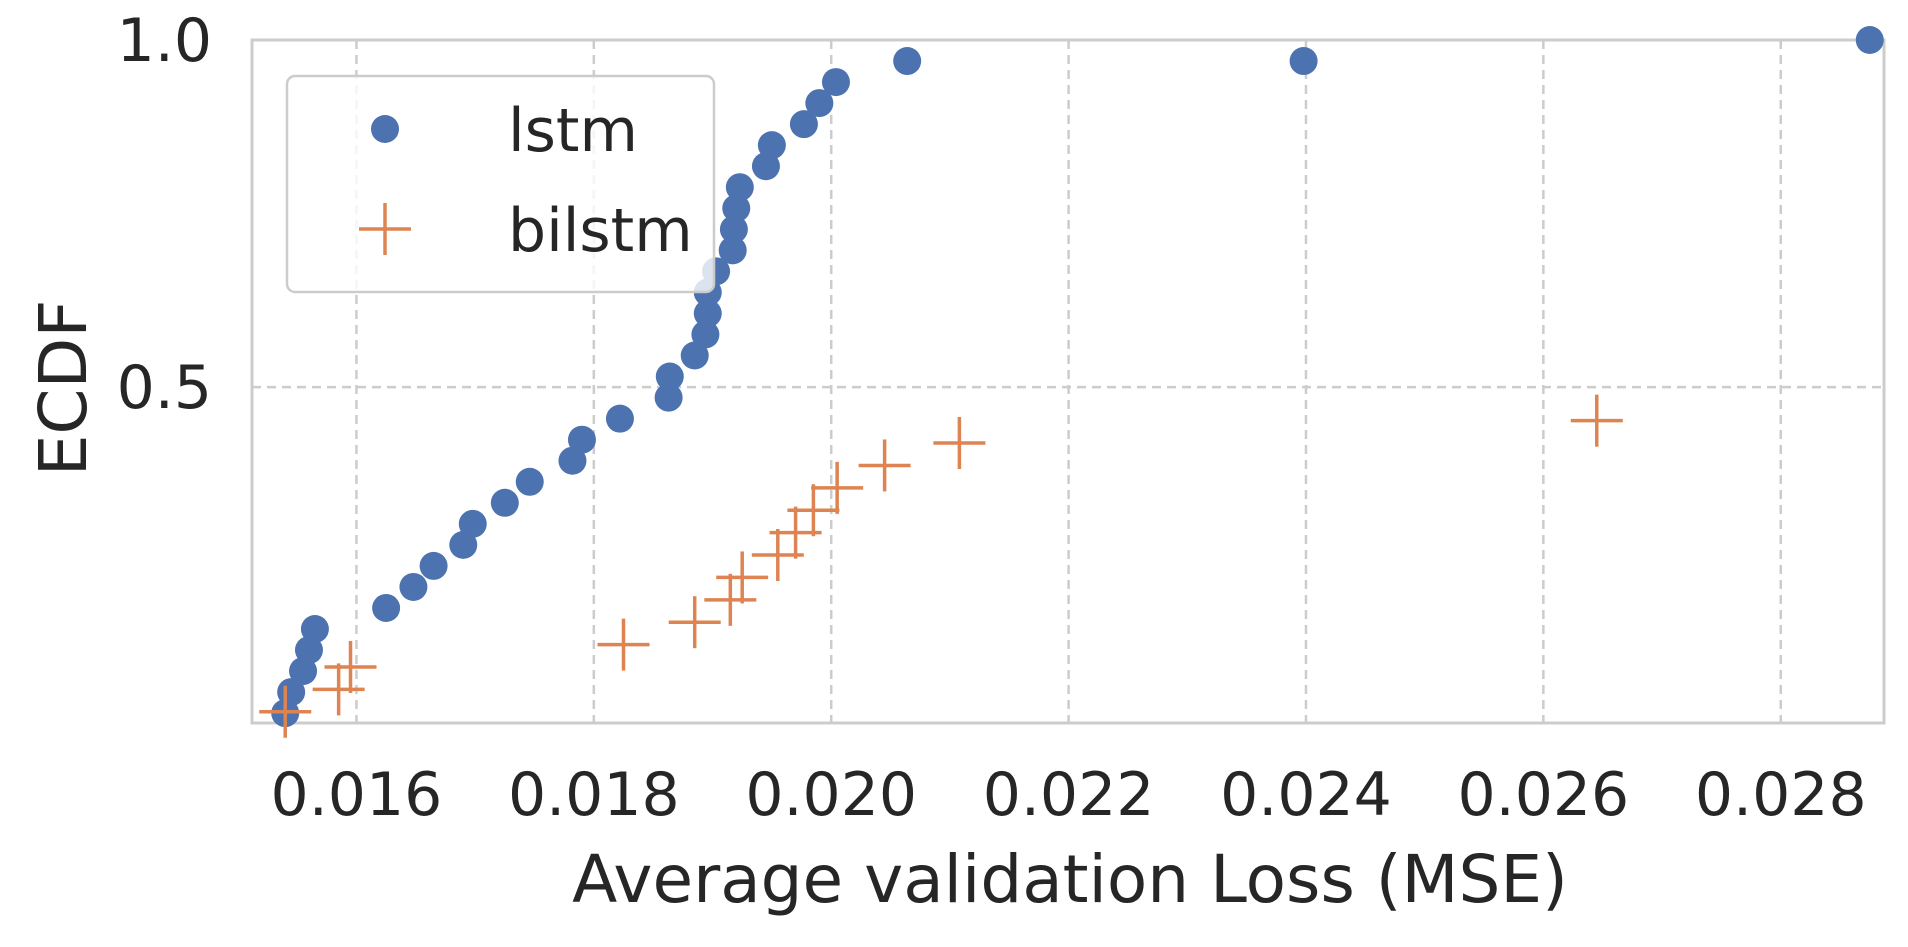 Image resolution: width=1908 pixels, height=947 pixels. Describe the element at coordinates (164, 41) in the screenshot. I see `y-tick-label: 1.0` at that location.